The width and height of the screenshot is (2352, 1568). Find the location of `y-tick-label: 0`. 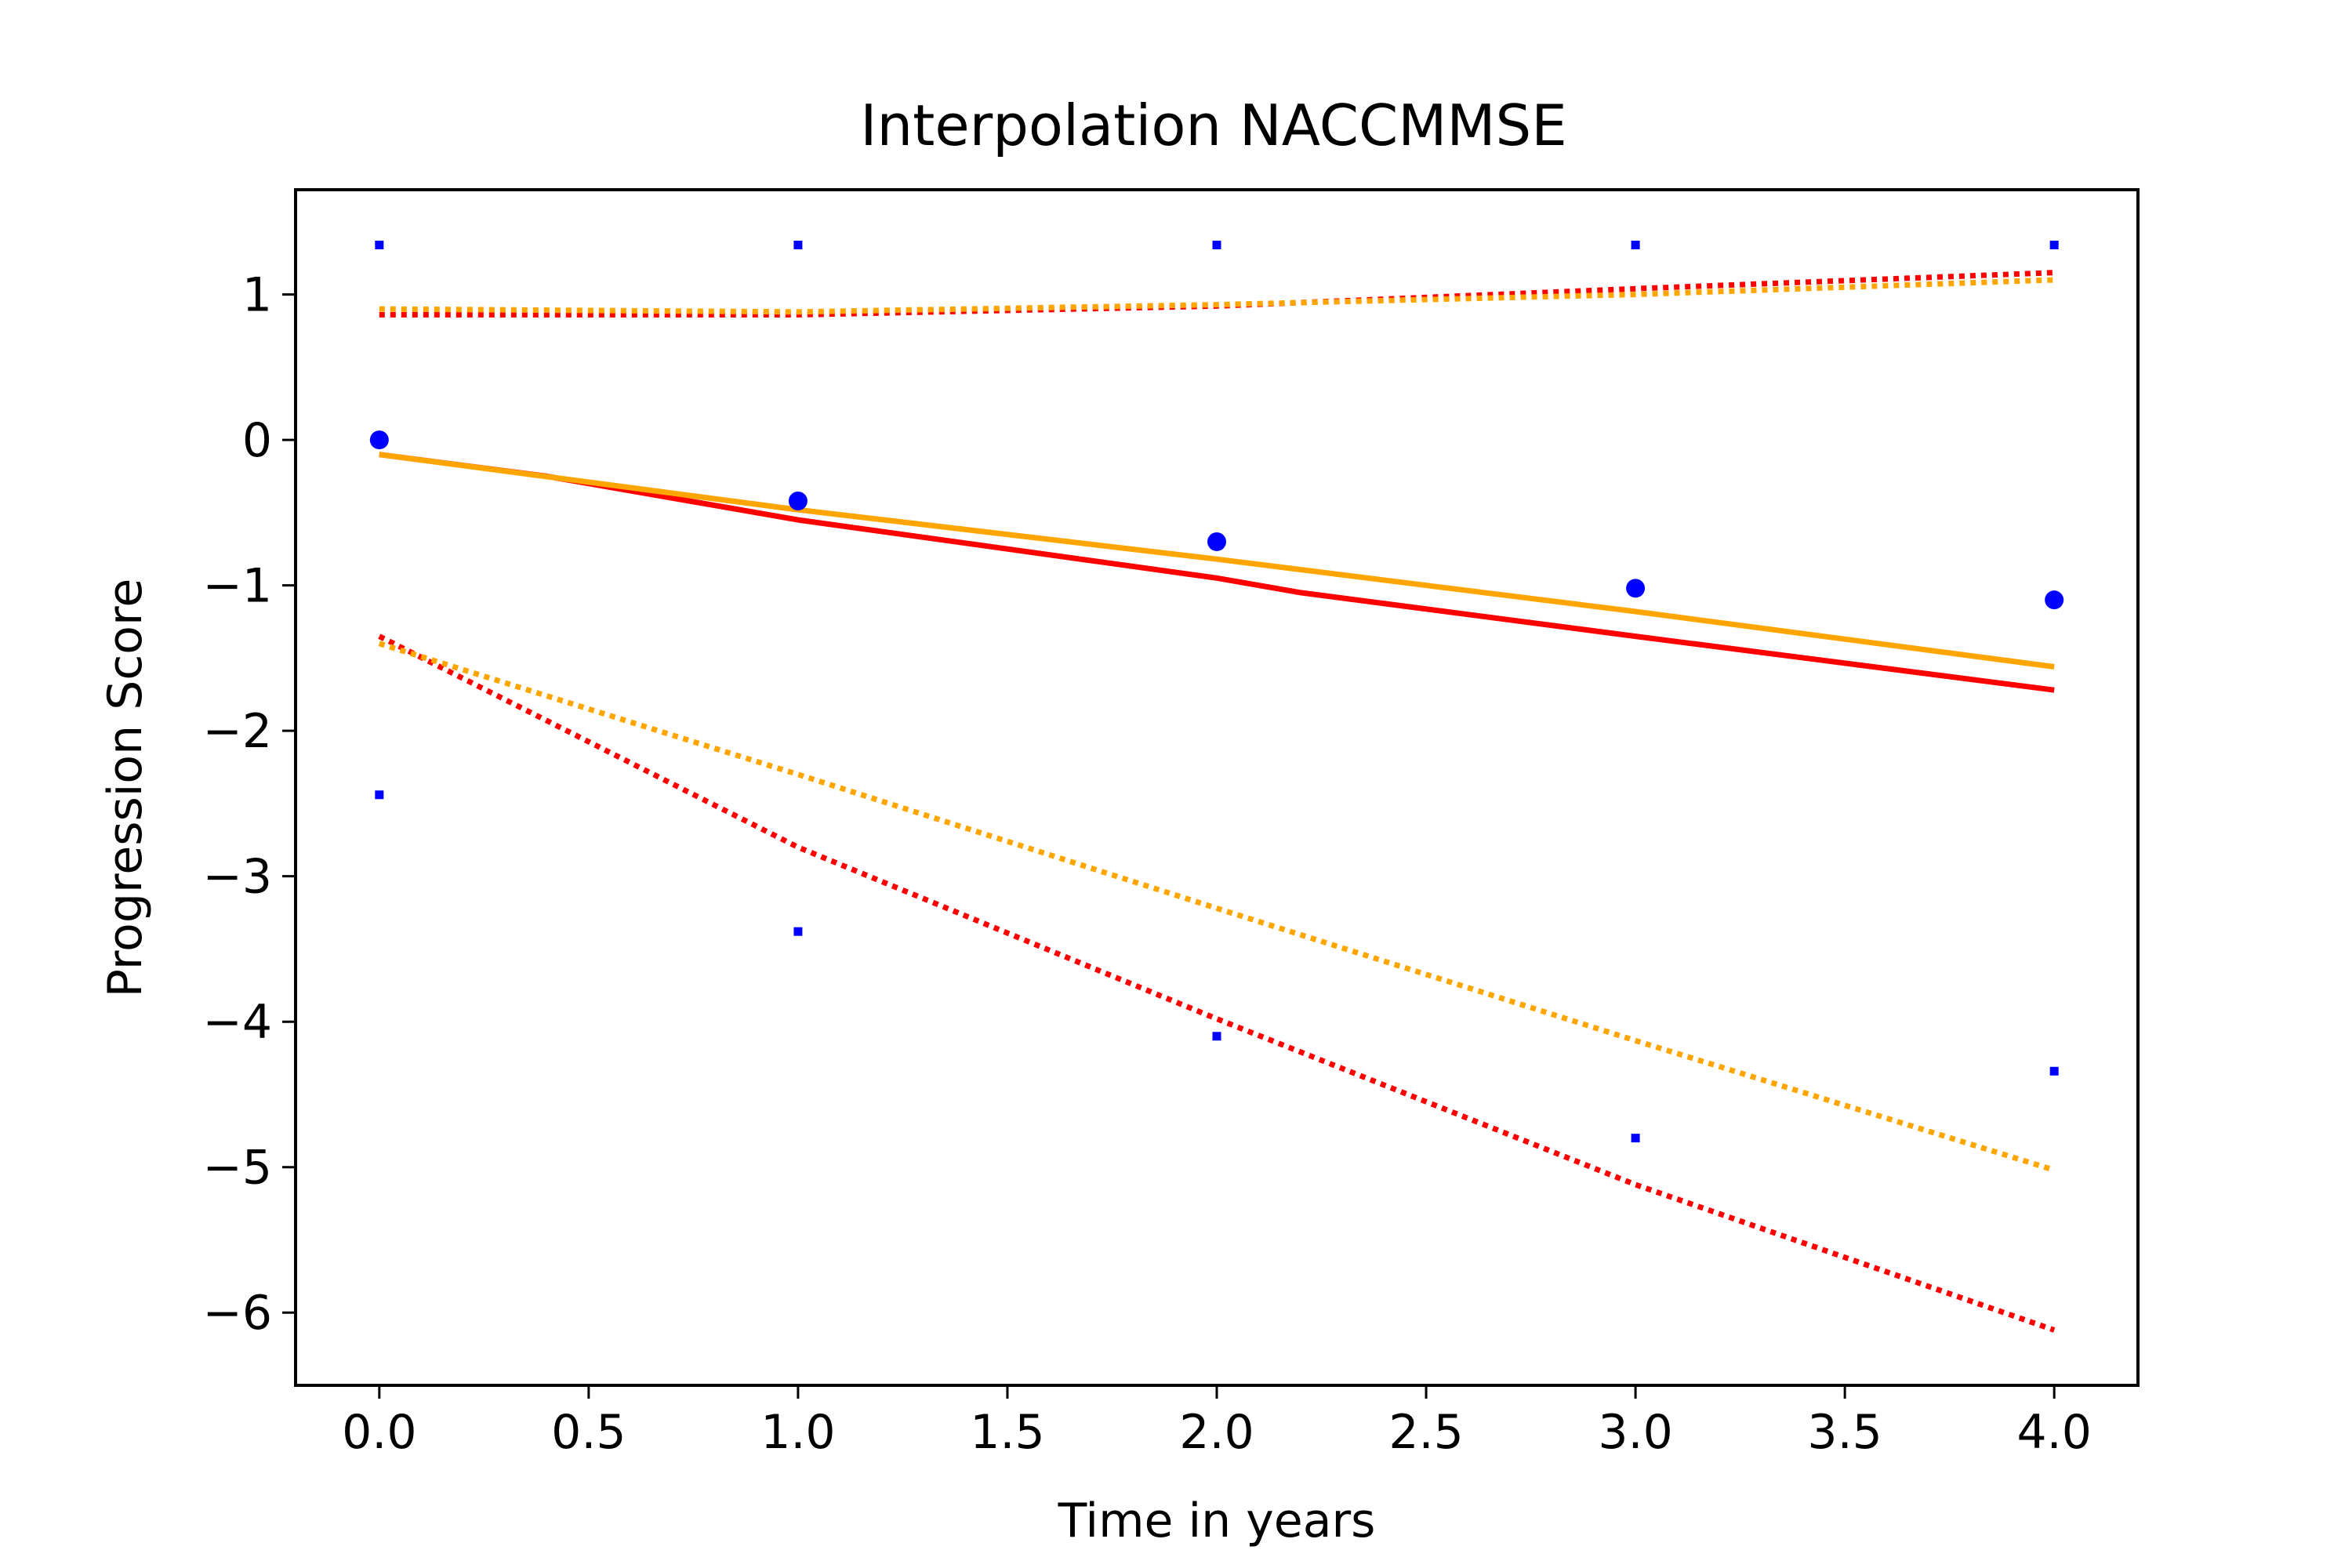

y-tick-label: 0 is located at coordinates (257, 440).